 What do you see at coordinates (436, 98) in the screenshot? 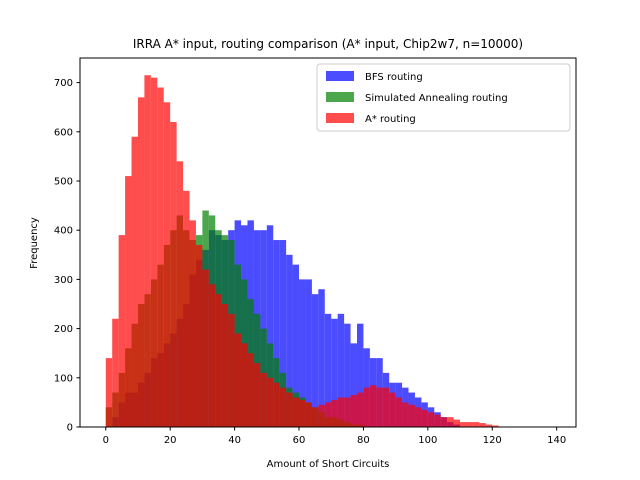
I see `legend-label: Simulated Annealing routing` at bounding box center [436, 98].